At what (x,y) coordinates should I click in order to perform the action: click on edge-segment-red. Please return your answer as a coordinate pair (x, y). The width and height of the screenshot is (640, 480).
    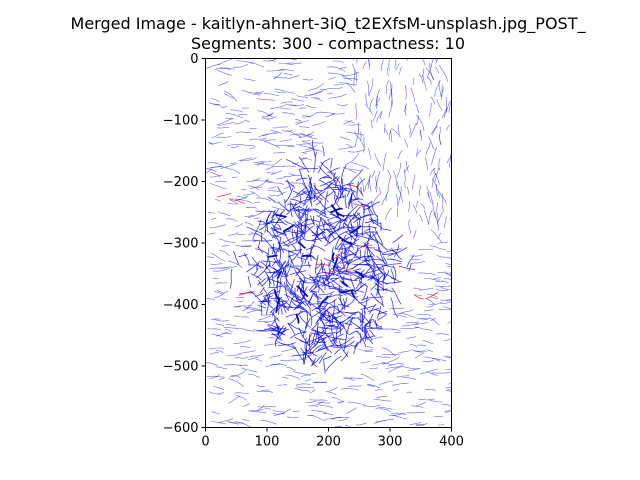
    Looking at the image, I should click on (367, 245).